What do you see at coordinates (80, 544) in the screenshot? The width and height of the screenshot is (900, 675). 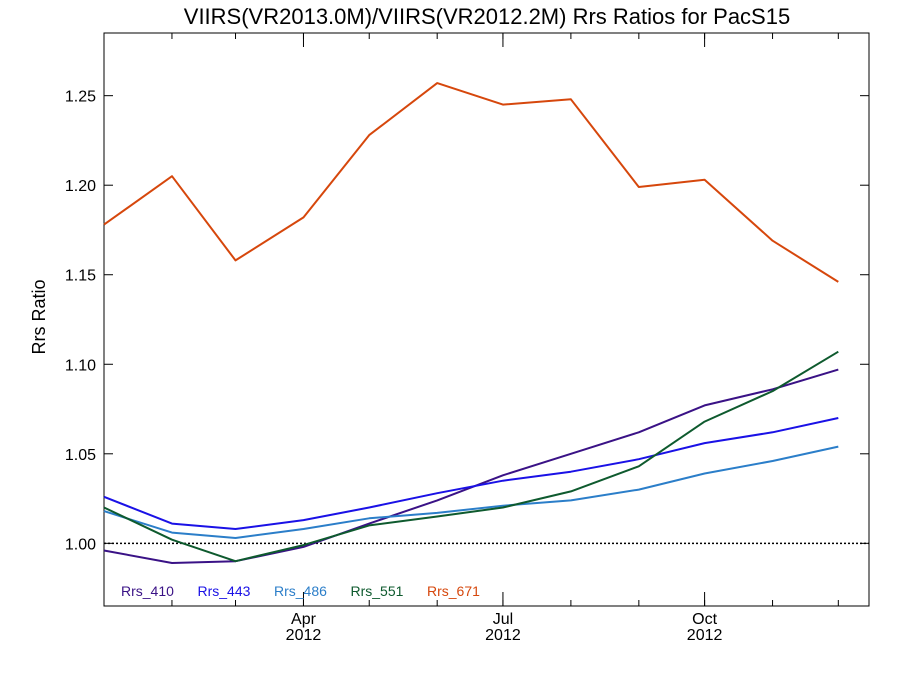 I see `y-tick-label: 1.00` at bounding box center [80, 544].